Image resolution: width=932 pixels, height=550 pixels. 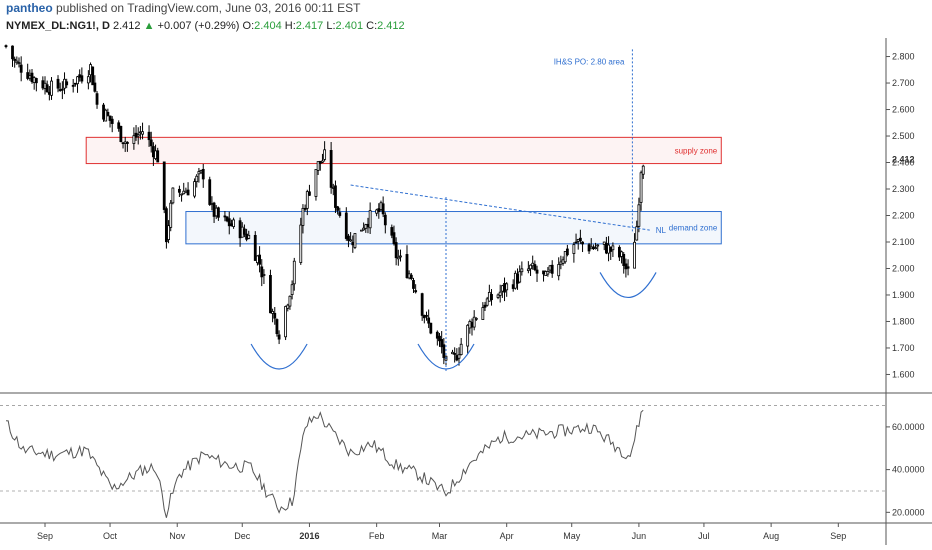 What do you see at coordinates (58, 26) in the screenshot?
I see `symbol-name: NYMEX_DL:NG1!, D` at bounding box center [58, 26].